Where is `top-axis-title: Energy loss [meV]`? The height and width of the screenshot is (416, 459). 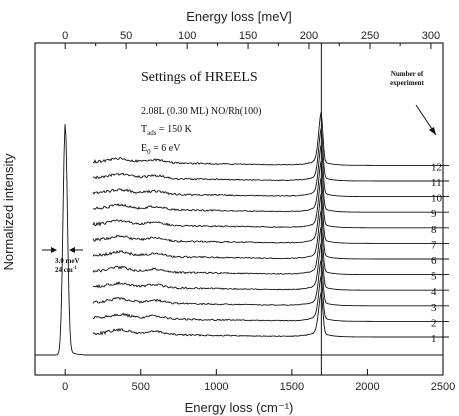 top-axis-title: Energy loss [meV] is located at coordinates (239, 16).